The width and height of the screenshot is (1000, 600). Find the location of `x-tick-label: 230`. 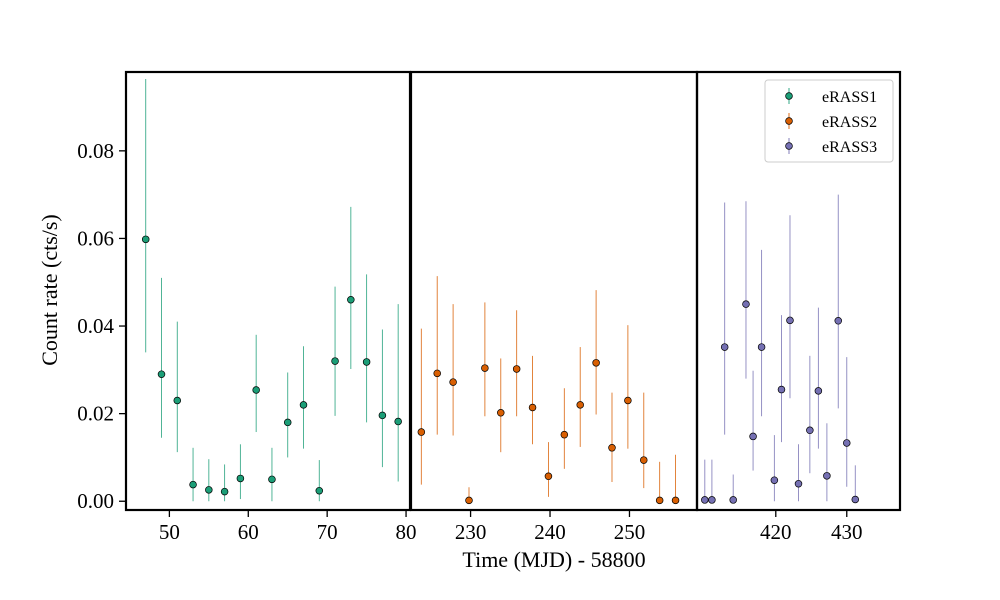

x-tick-label: 230 is located at coordinates (471, 532).